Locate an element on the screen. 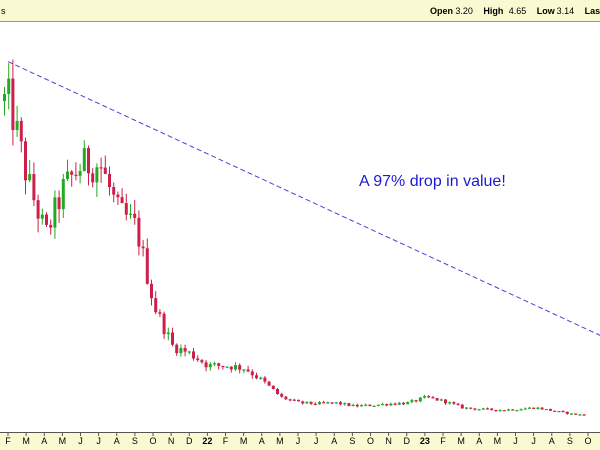 The width and height of the screenshot is (600, 450). x-axis-ticks: F M A M J J A S O N D 22 F M A M J J A S O N D 23 F M A M J J A S O is located at coordinates (298, 439).